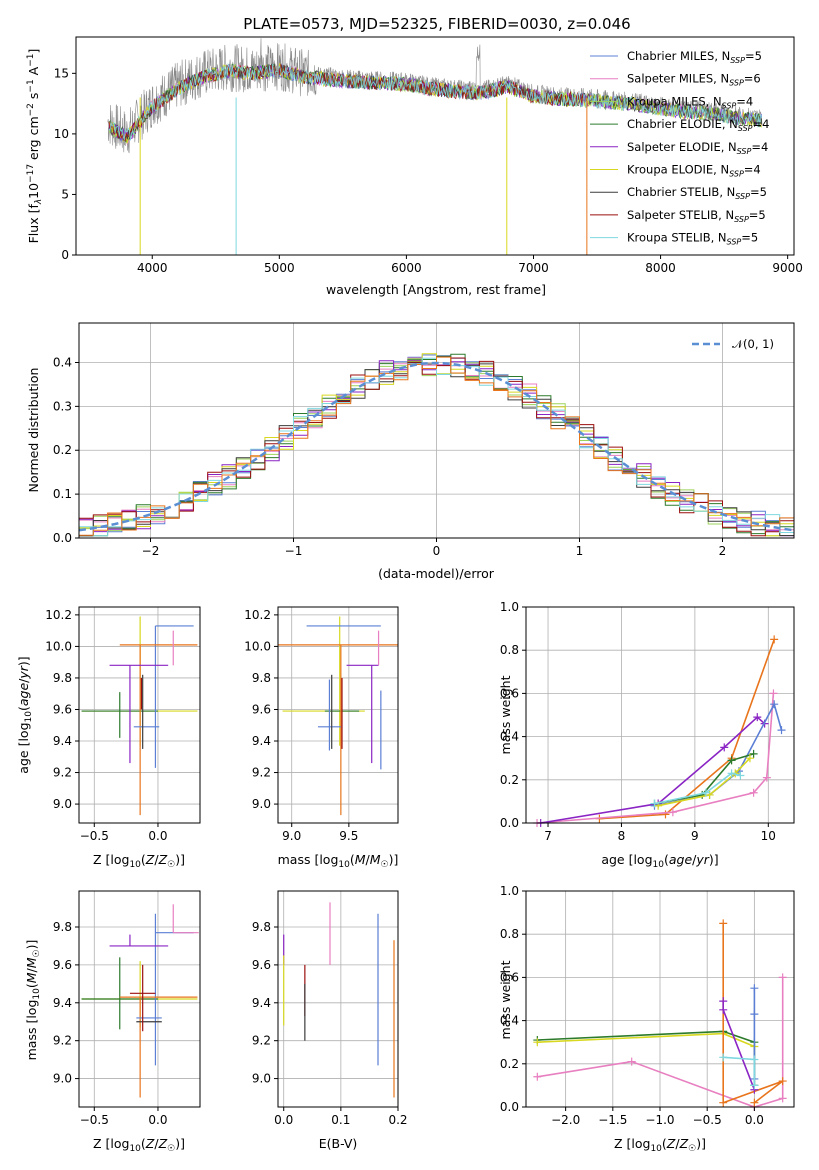 The width and height of the screenshot is (819, 1170). Describe the element at coordinates (753, 344) in the screenshot. I see `normal-legend-label: 𝒩(0, 1)` at that location.